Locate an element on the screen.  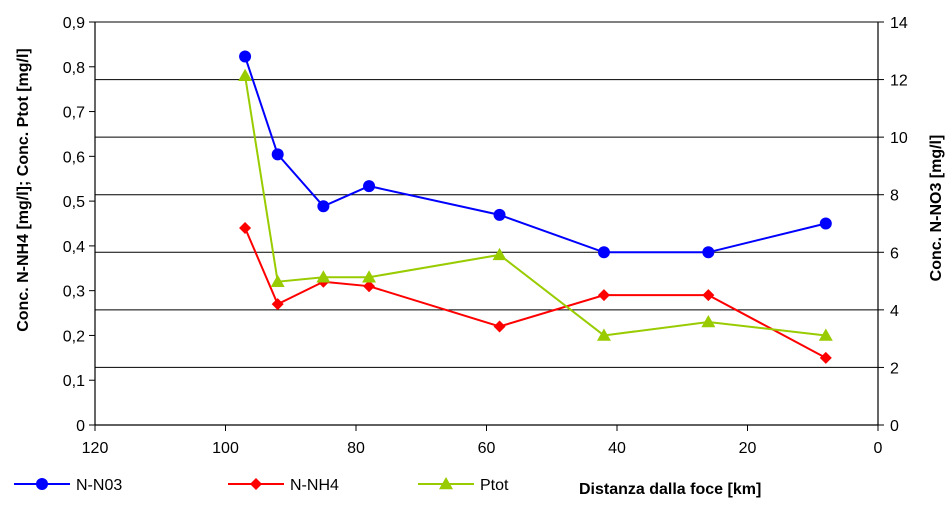
legend: N-N03 N-NH4 Ptot is located at coordinates (261, 485).